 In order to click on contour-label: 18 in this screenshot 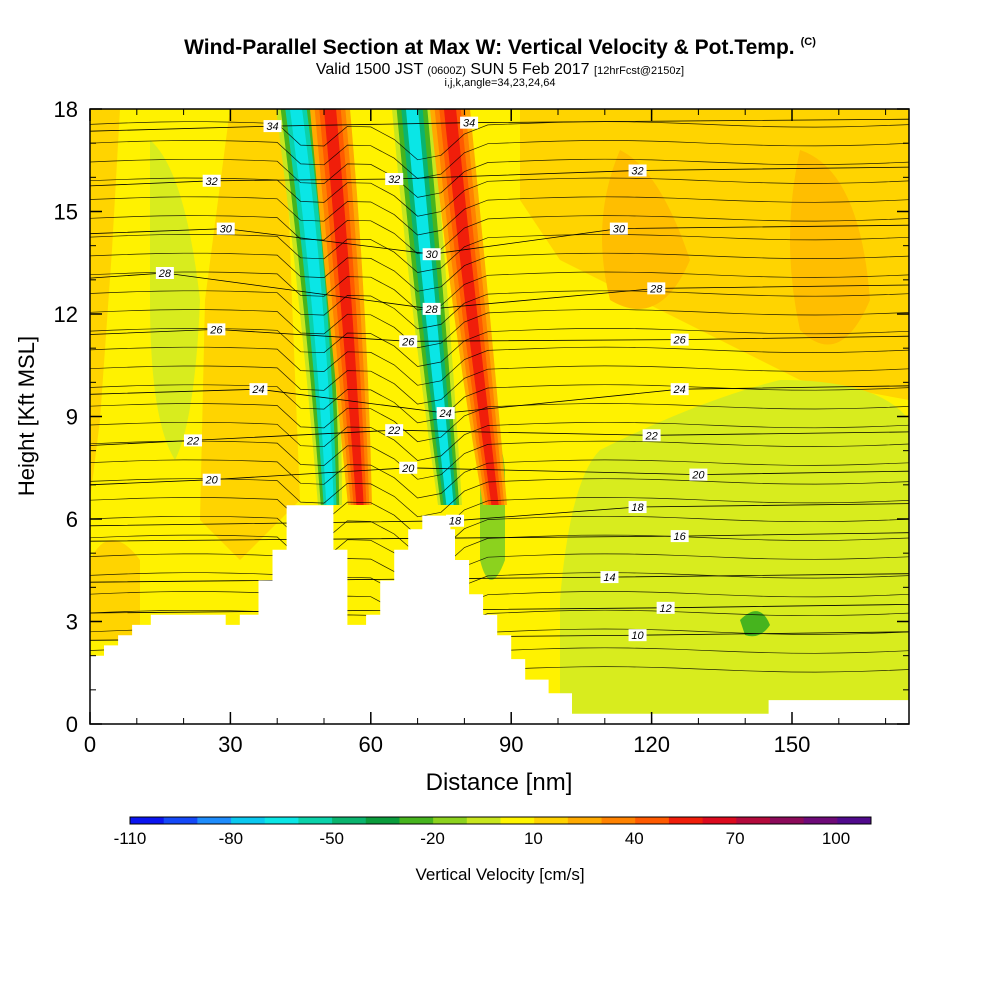, I will do `click(637, 507)`.